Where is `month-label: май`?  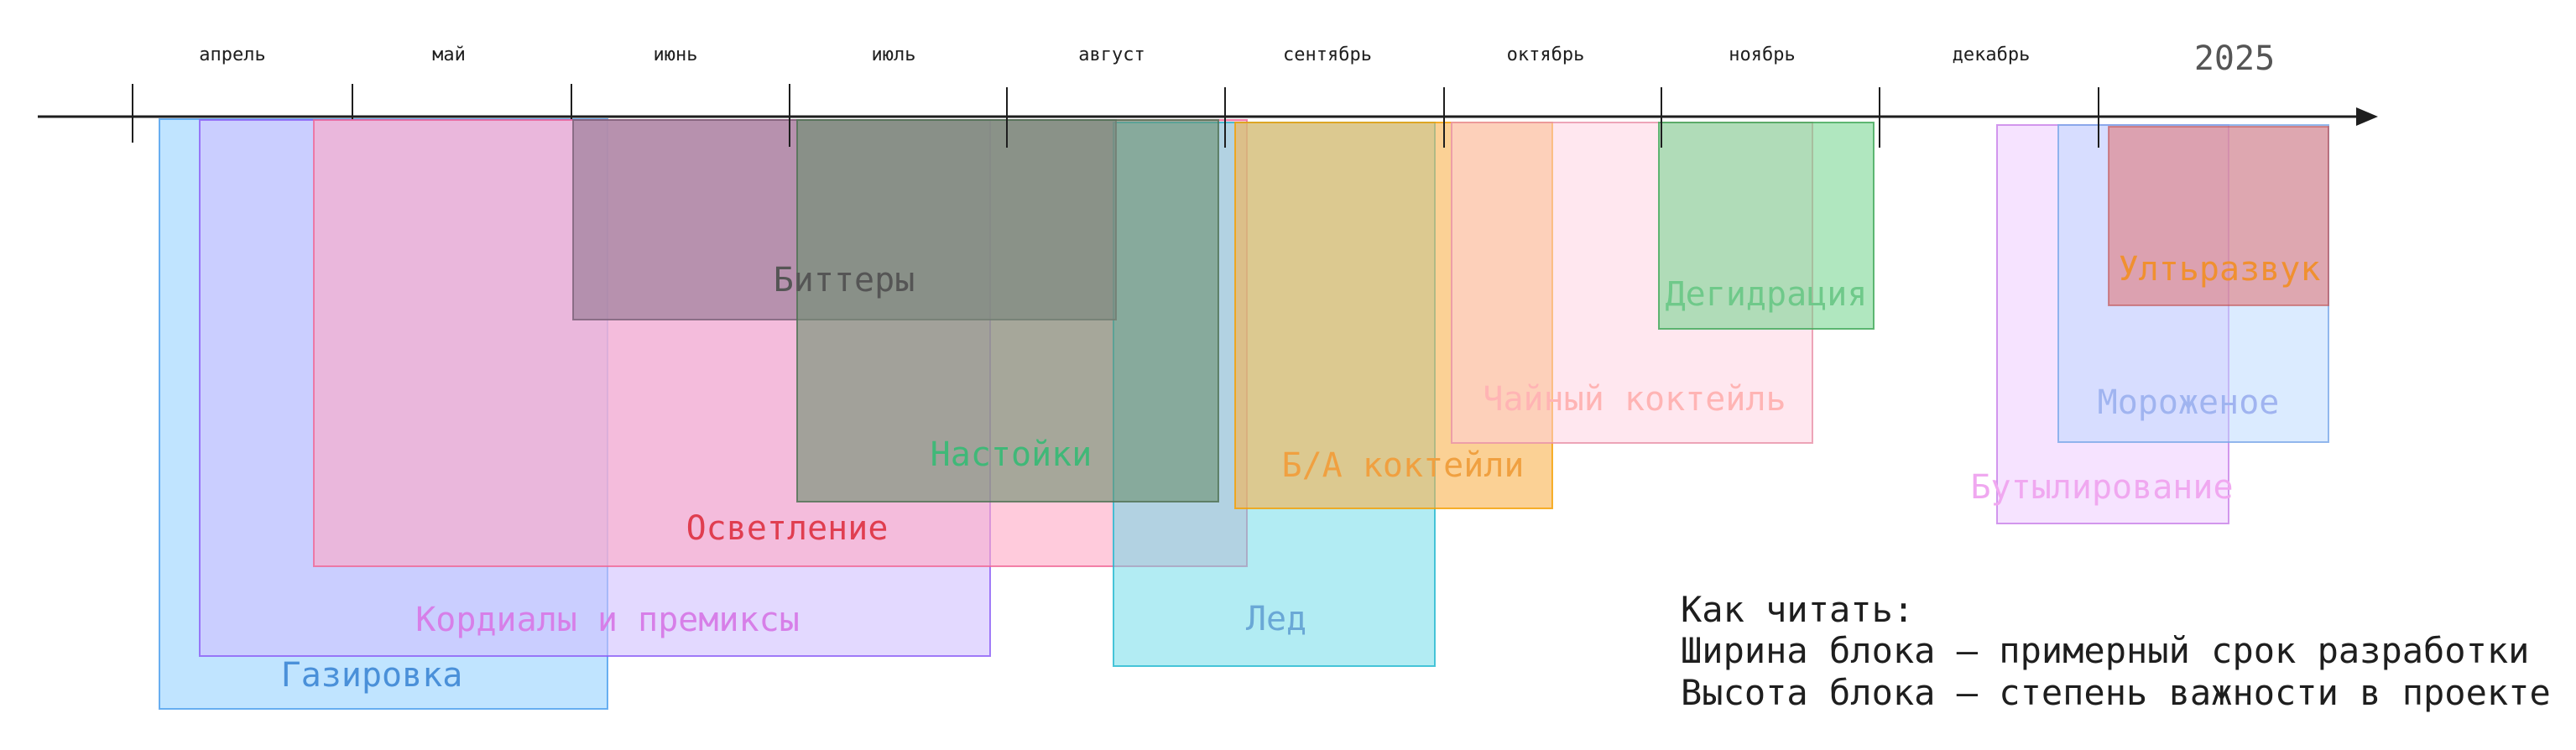
month-label: май is located at coordinates (449, 54).